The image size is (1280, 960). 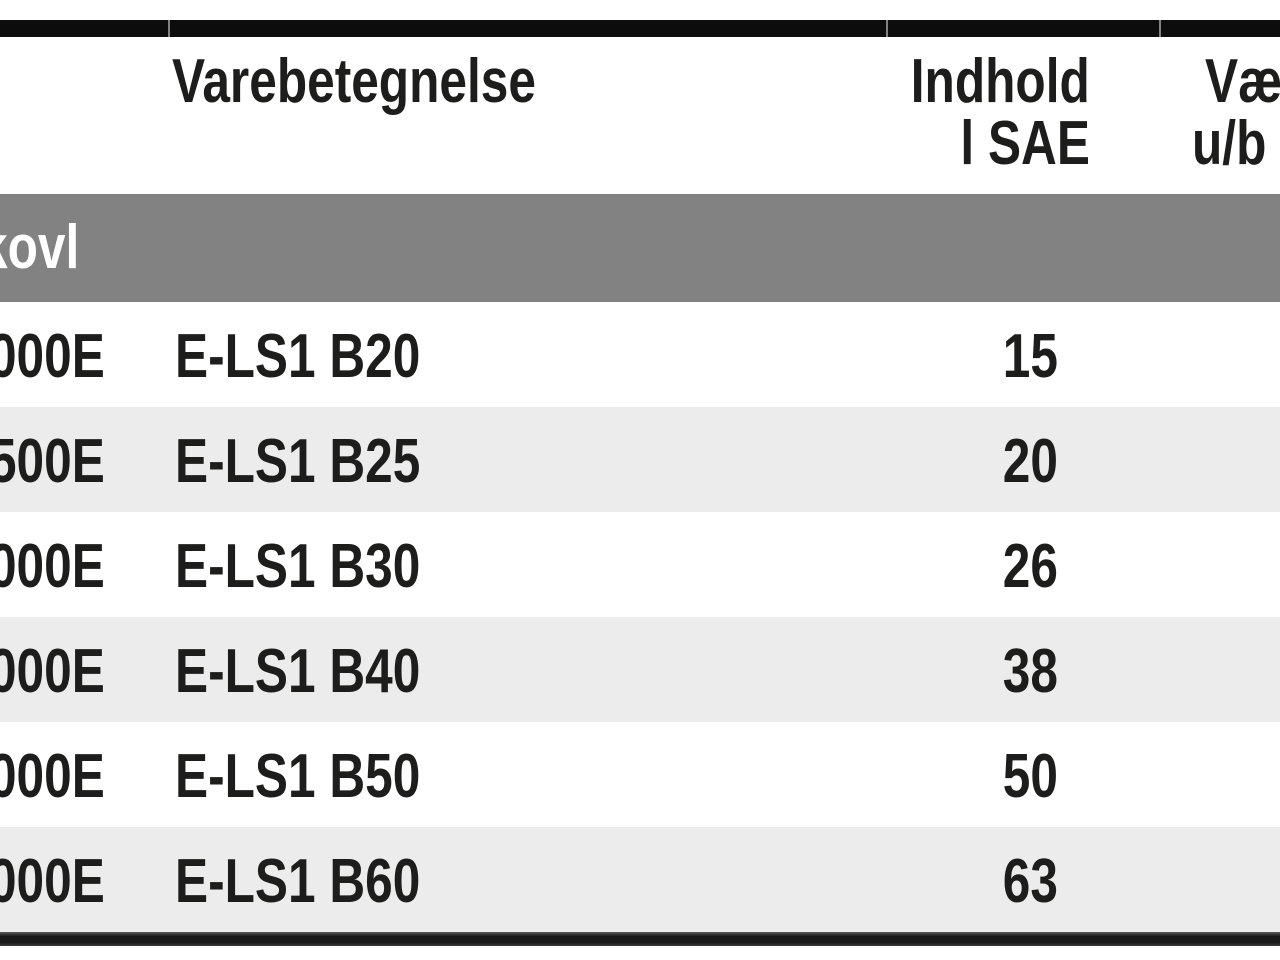 What do you see at coordinates (1030, 566) in the screenshot?
I see `content-value-text: 26` at bounding box center [1030, 566].